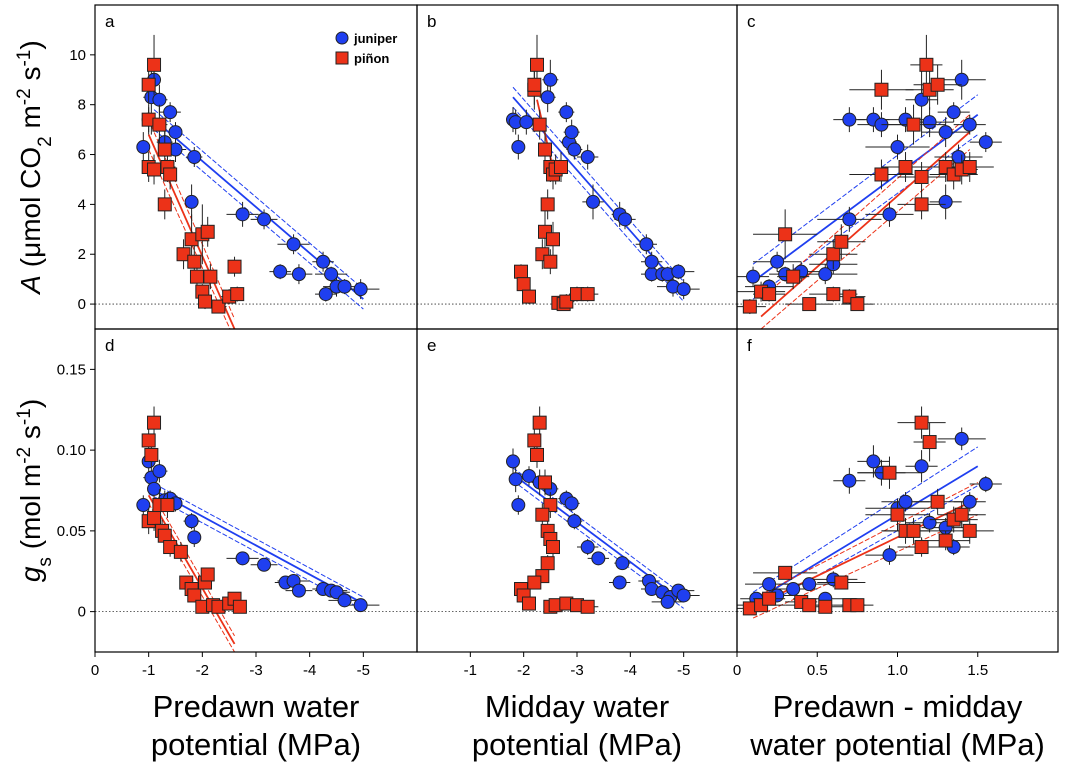  I want to click on y-tick-label: 0.10, so click(71, 450).